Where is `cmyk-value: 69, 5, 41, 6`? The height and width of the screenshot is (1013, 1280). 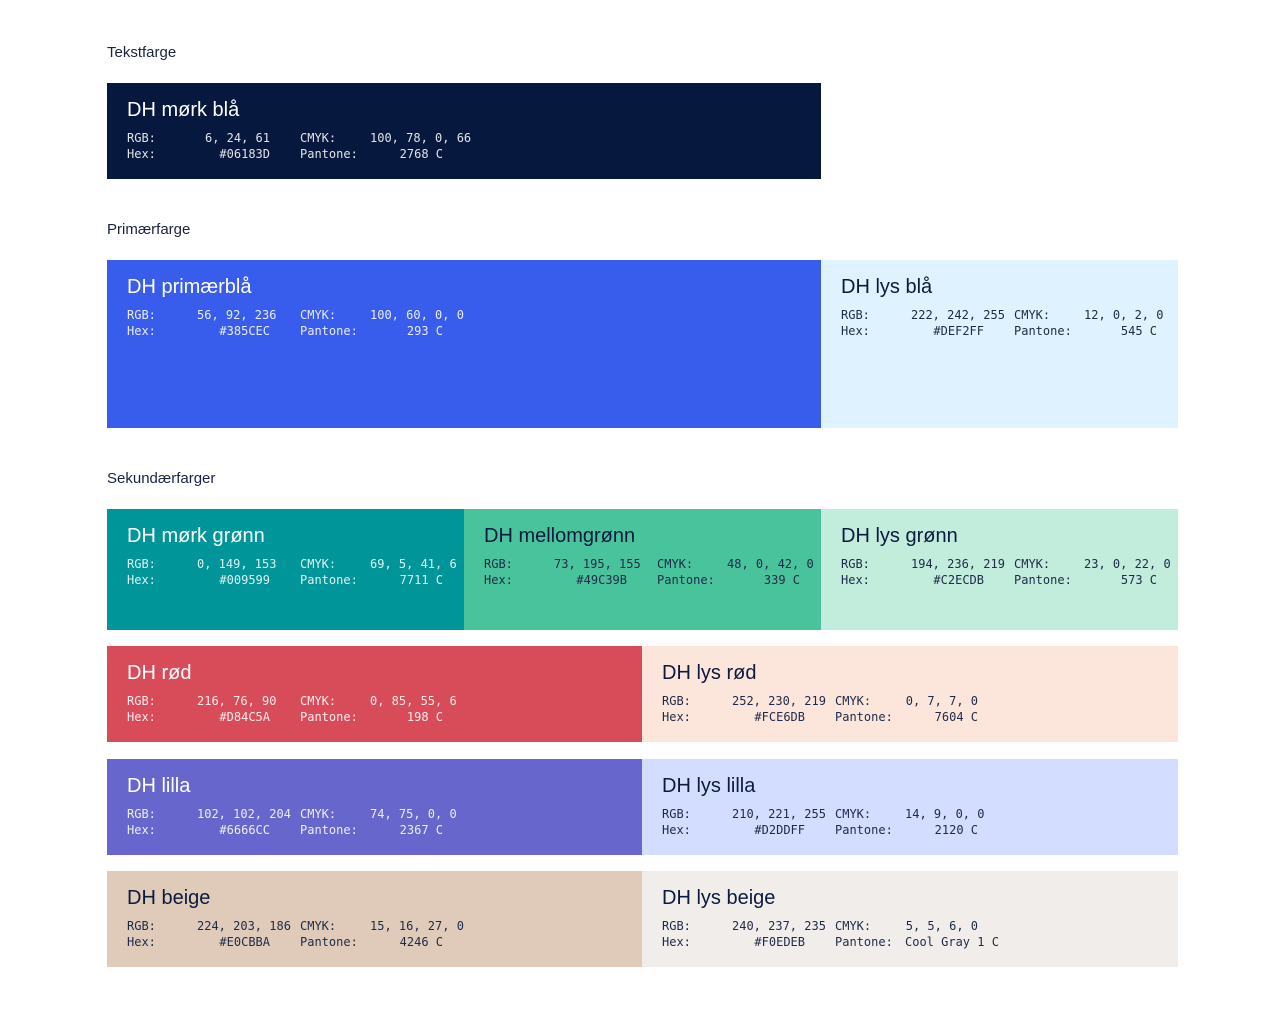 cmyk-value: 69, 5, 41, 6 is located at coordinates (413, 564).